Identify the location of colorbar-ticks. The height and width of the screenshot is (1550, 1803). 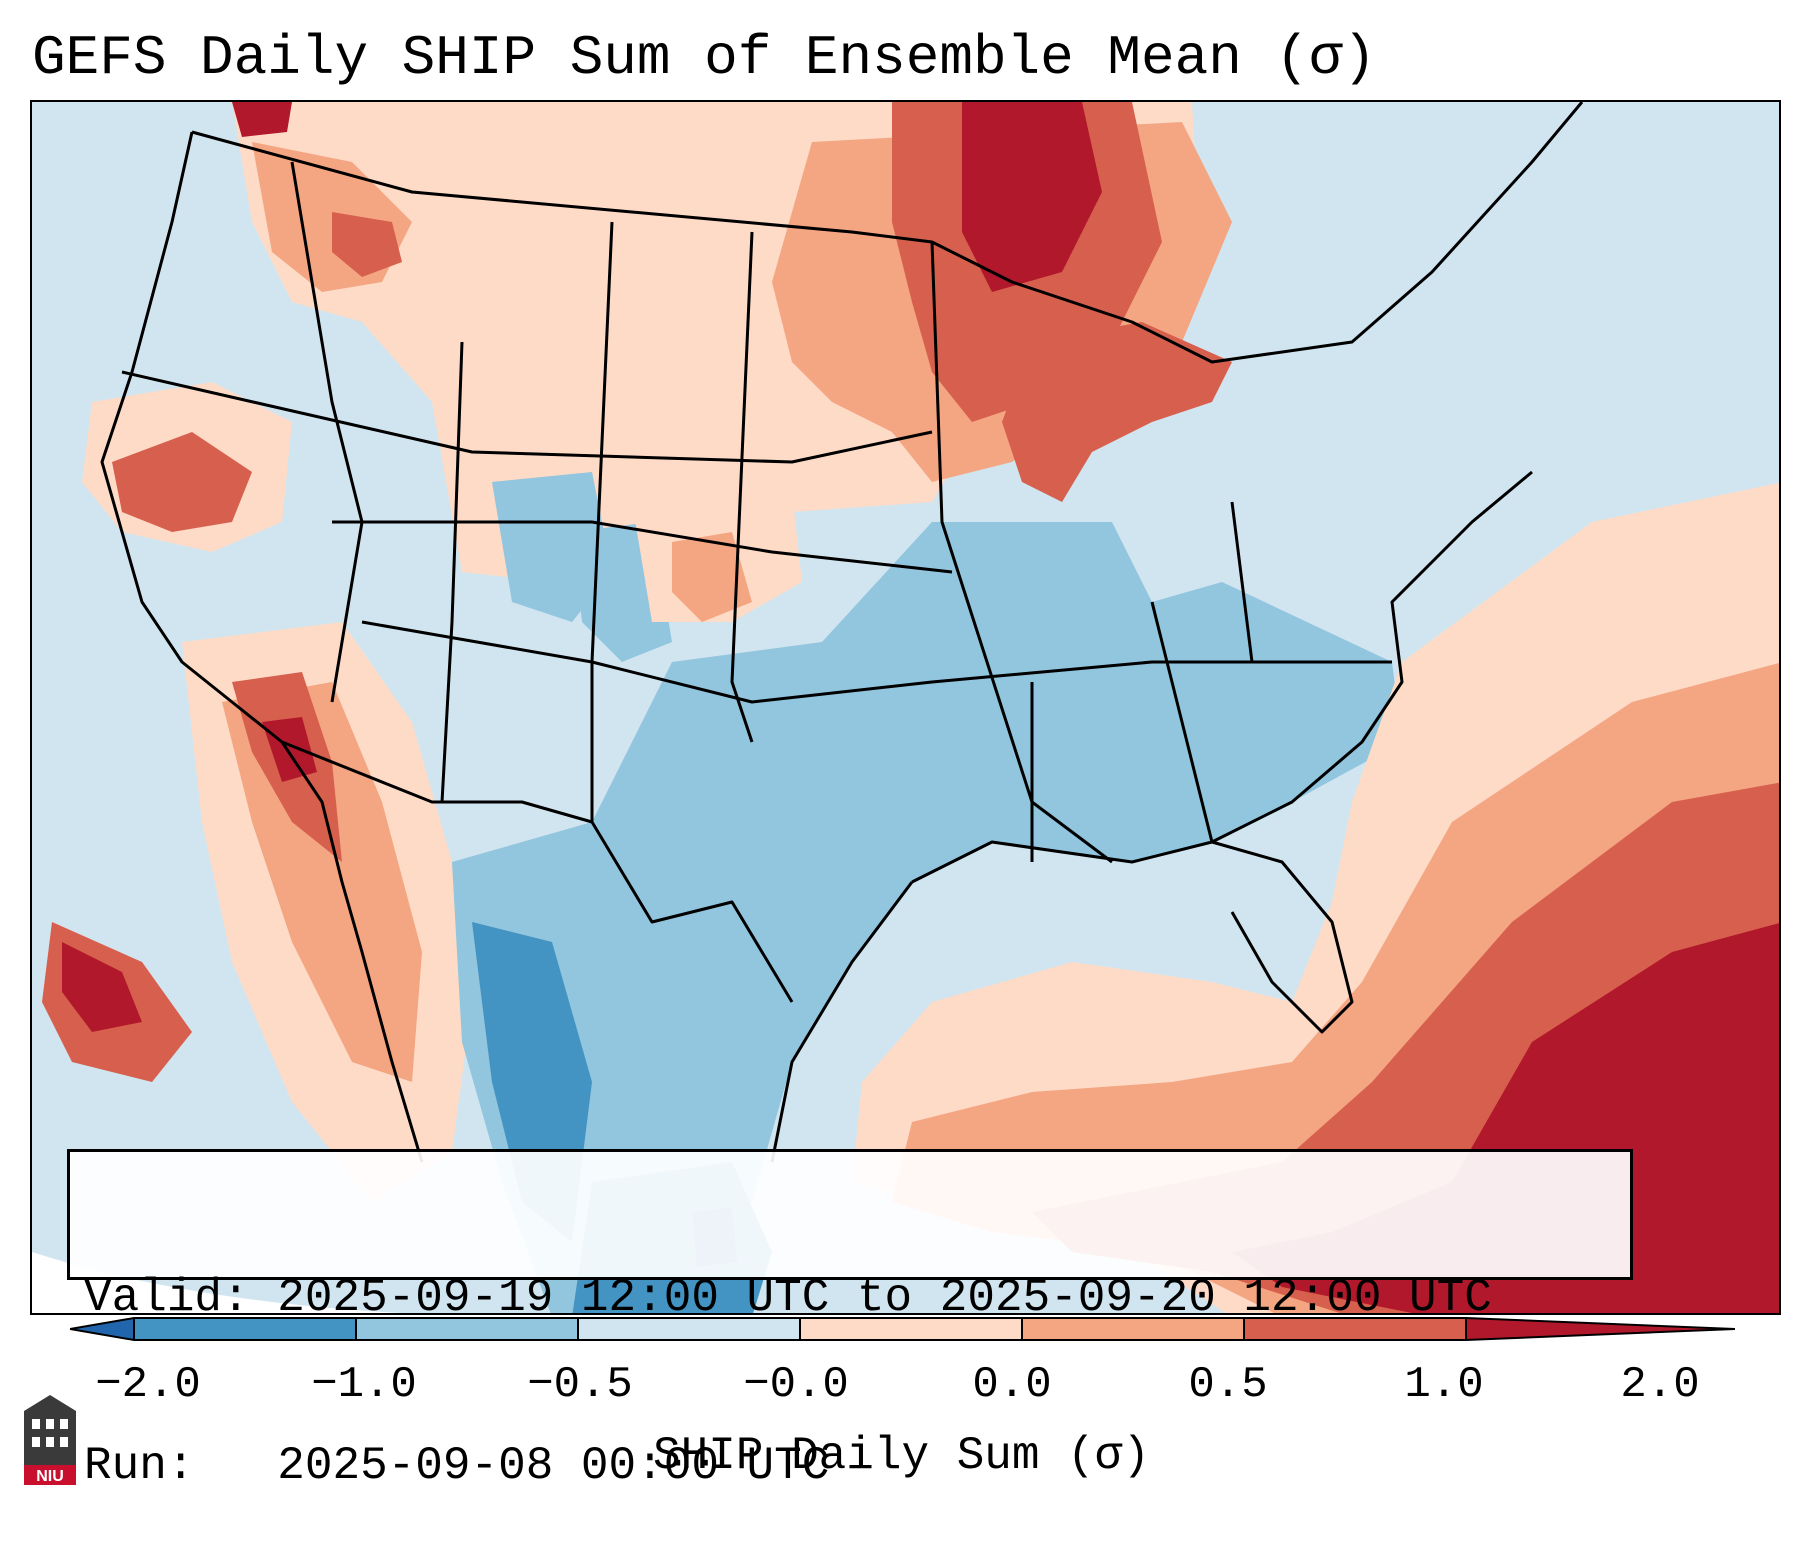
(800, 1329).